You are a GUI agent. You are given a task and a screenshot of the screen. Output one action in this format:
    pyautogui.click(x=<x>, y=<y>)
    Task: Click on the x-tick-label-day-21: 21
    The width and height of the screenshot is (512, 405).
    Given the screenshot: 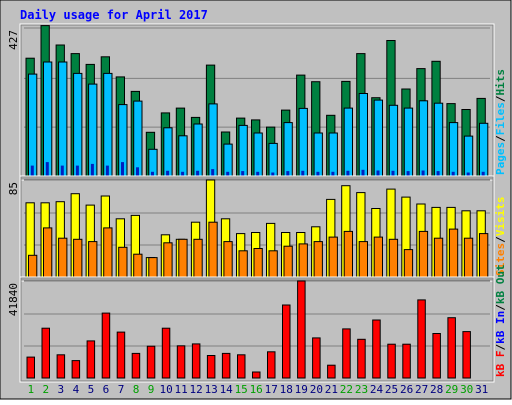 What is the action you would take?
    pyautogui.click(x=331, y=389)
    